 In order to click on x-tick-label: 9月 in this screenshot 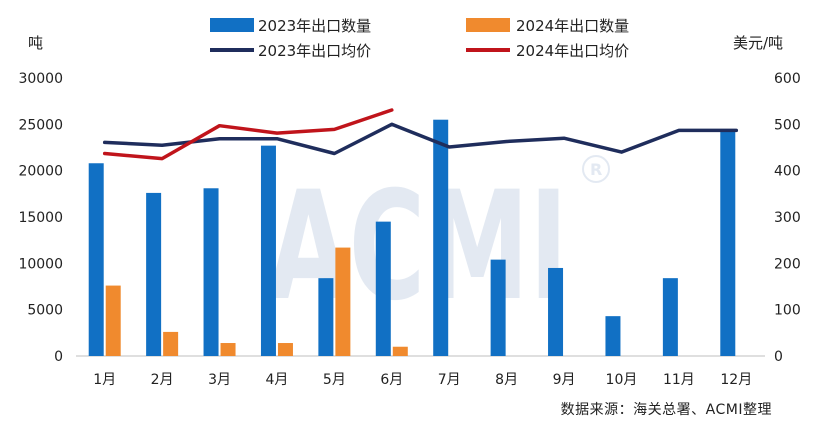, I will do `click(564, 380)`.